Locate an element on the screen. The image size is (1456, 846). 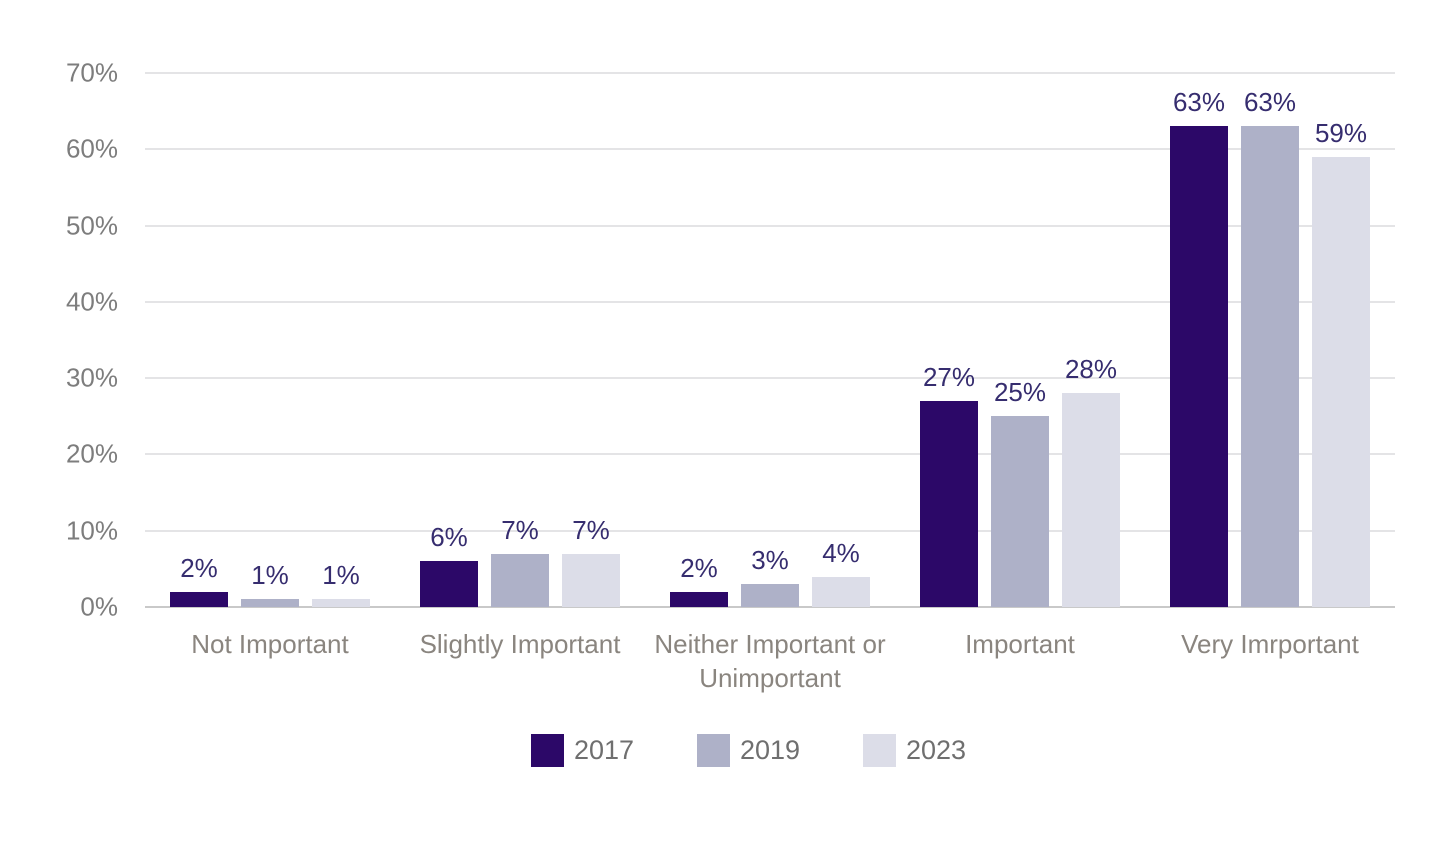
y-tick-label: 10% is located at coordinates (91, 530).